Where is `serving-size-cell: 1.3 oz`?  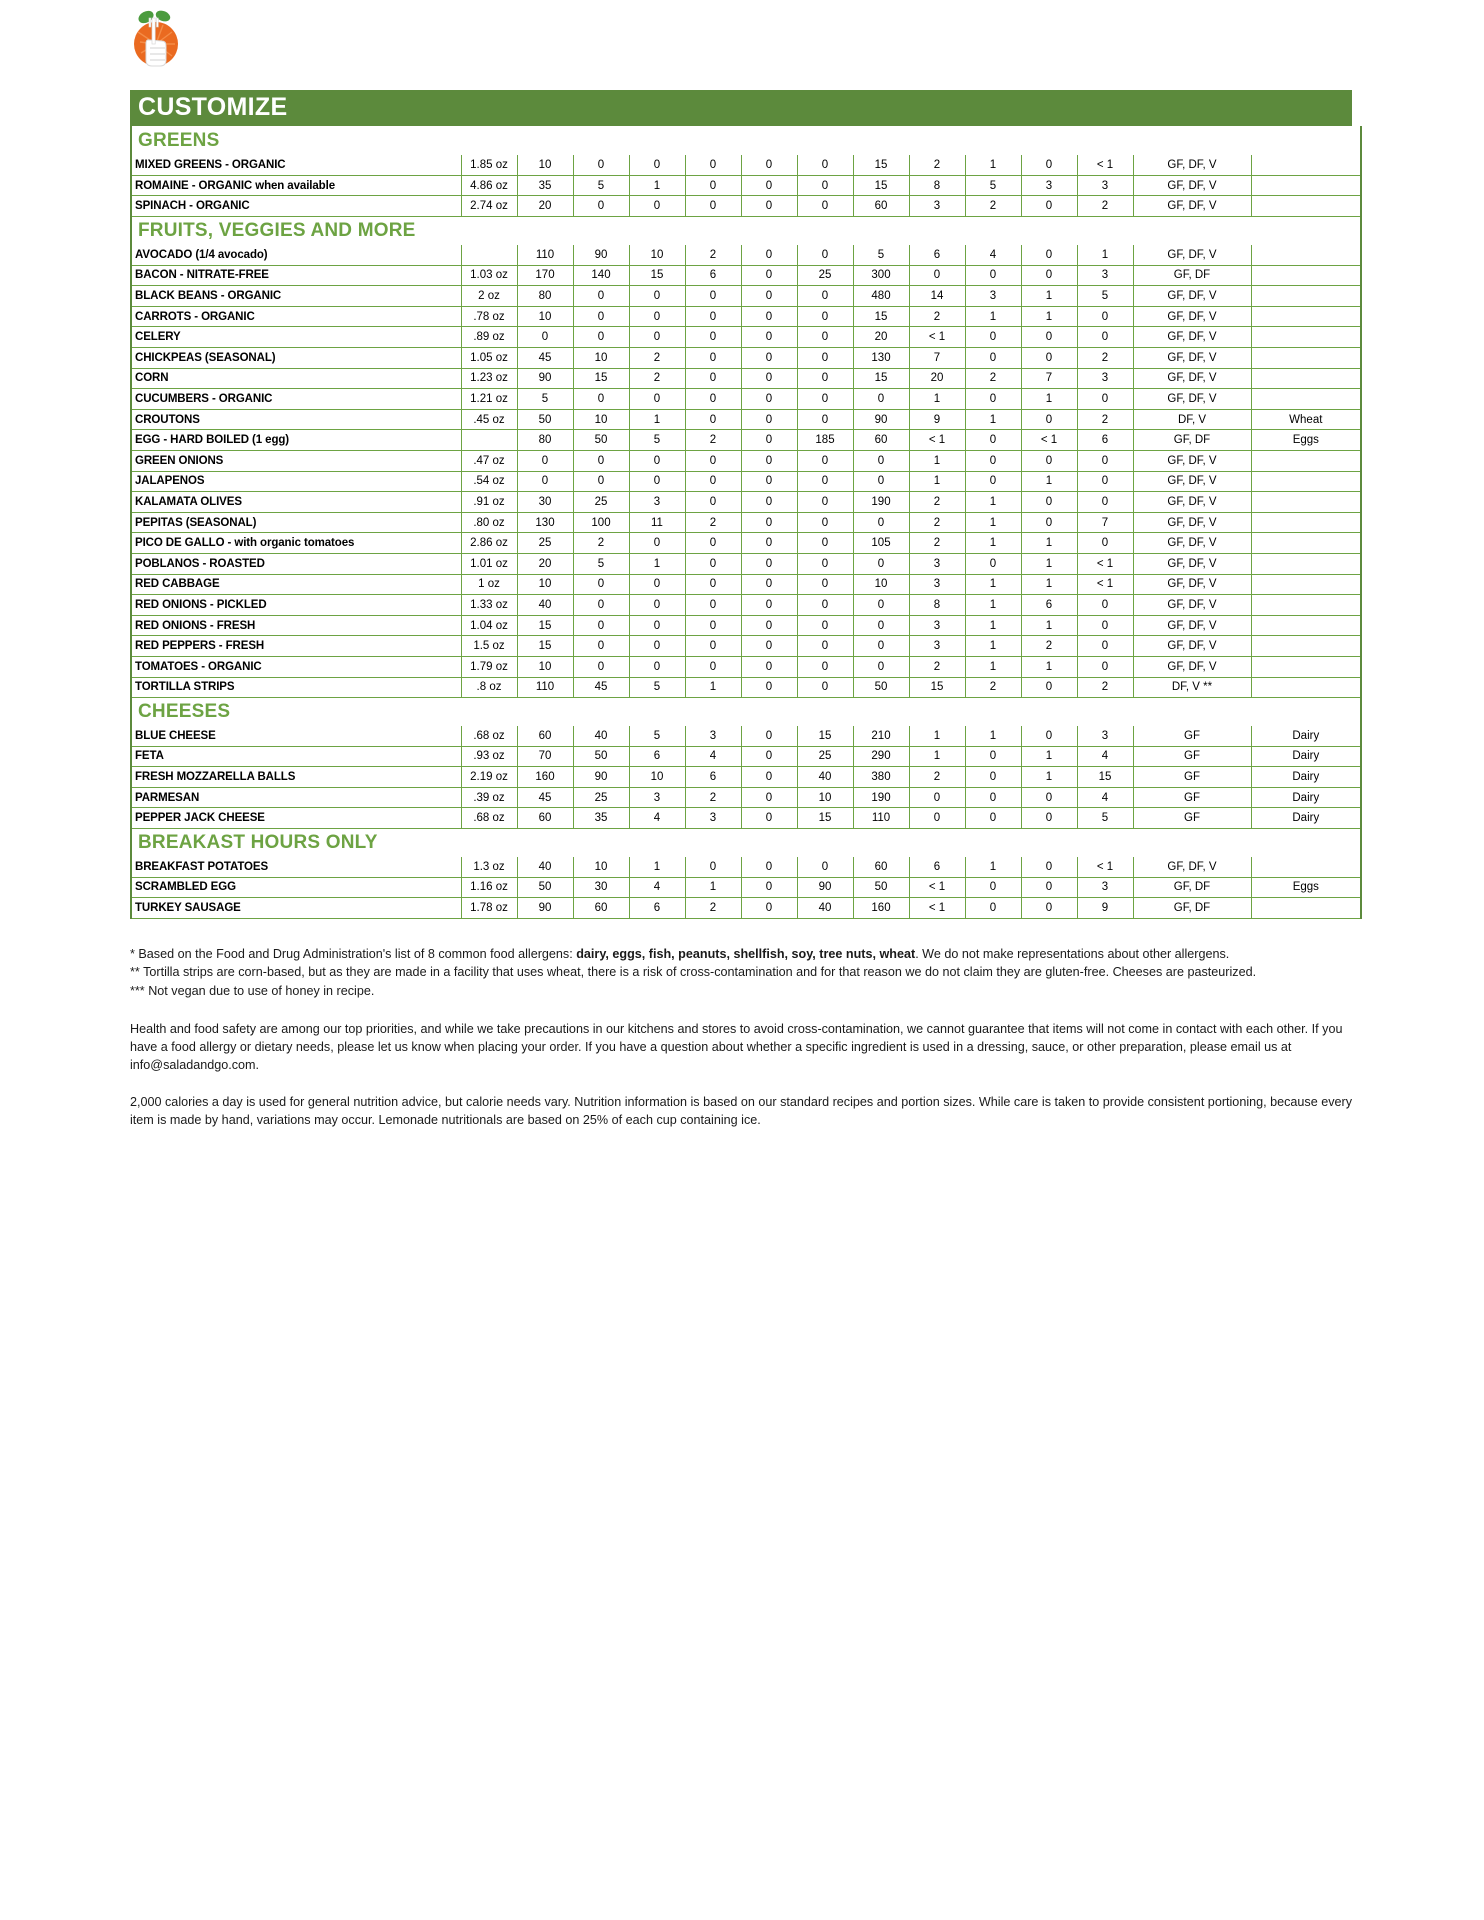 serving-size-cell: 1.3 oz is located at coordinates (489, 867).